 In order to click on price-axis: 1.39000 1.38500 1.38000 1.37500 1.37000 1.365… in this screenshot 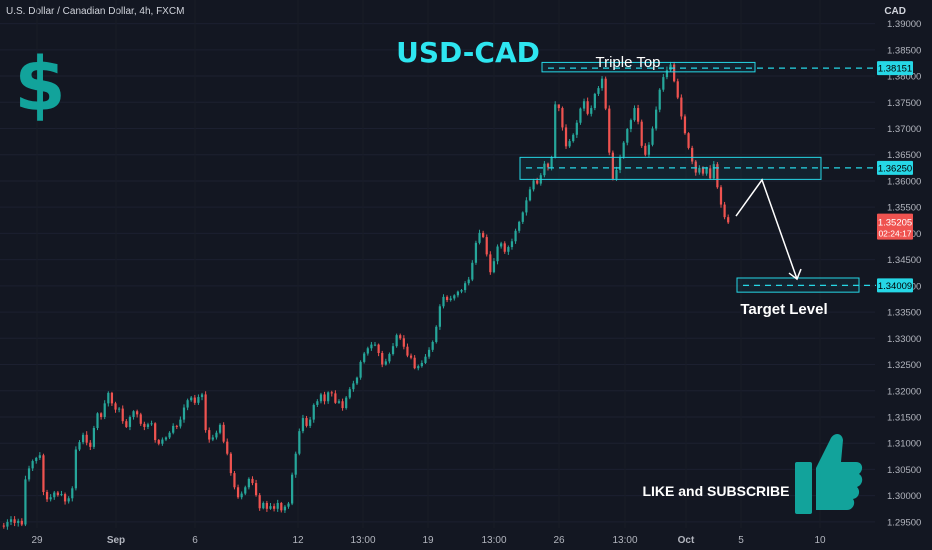, I will do `click(899, 273)`.